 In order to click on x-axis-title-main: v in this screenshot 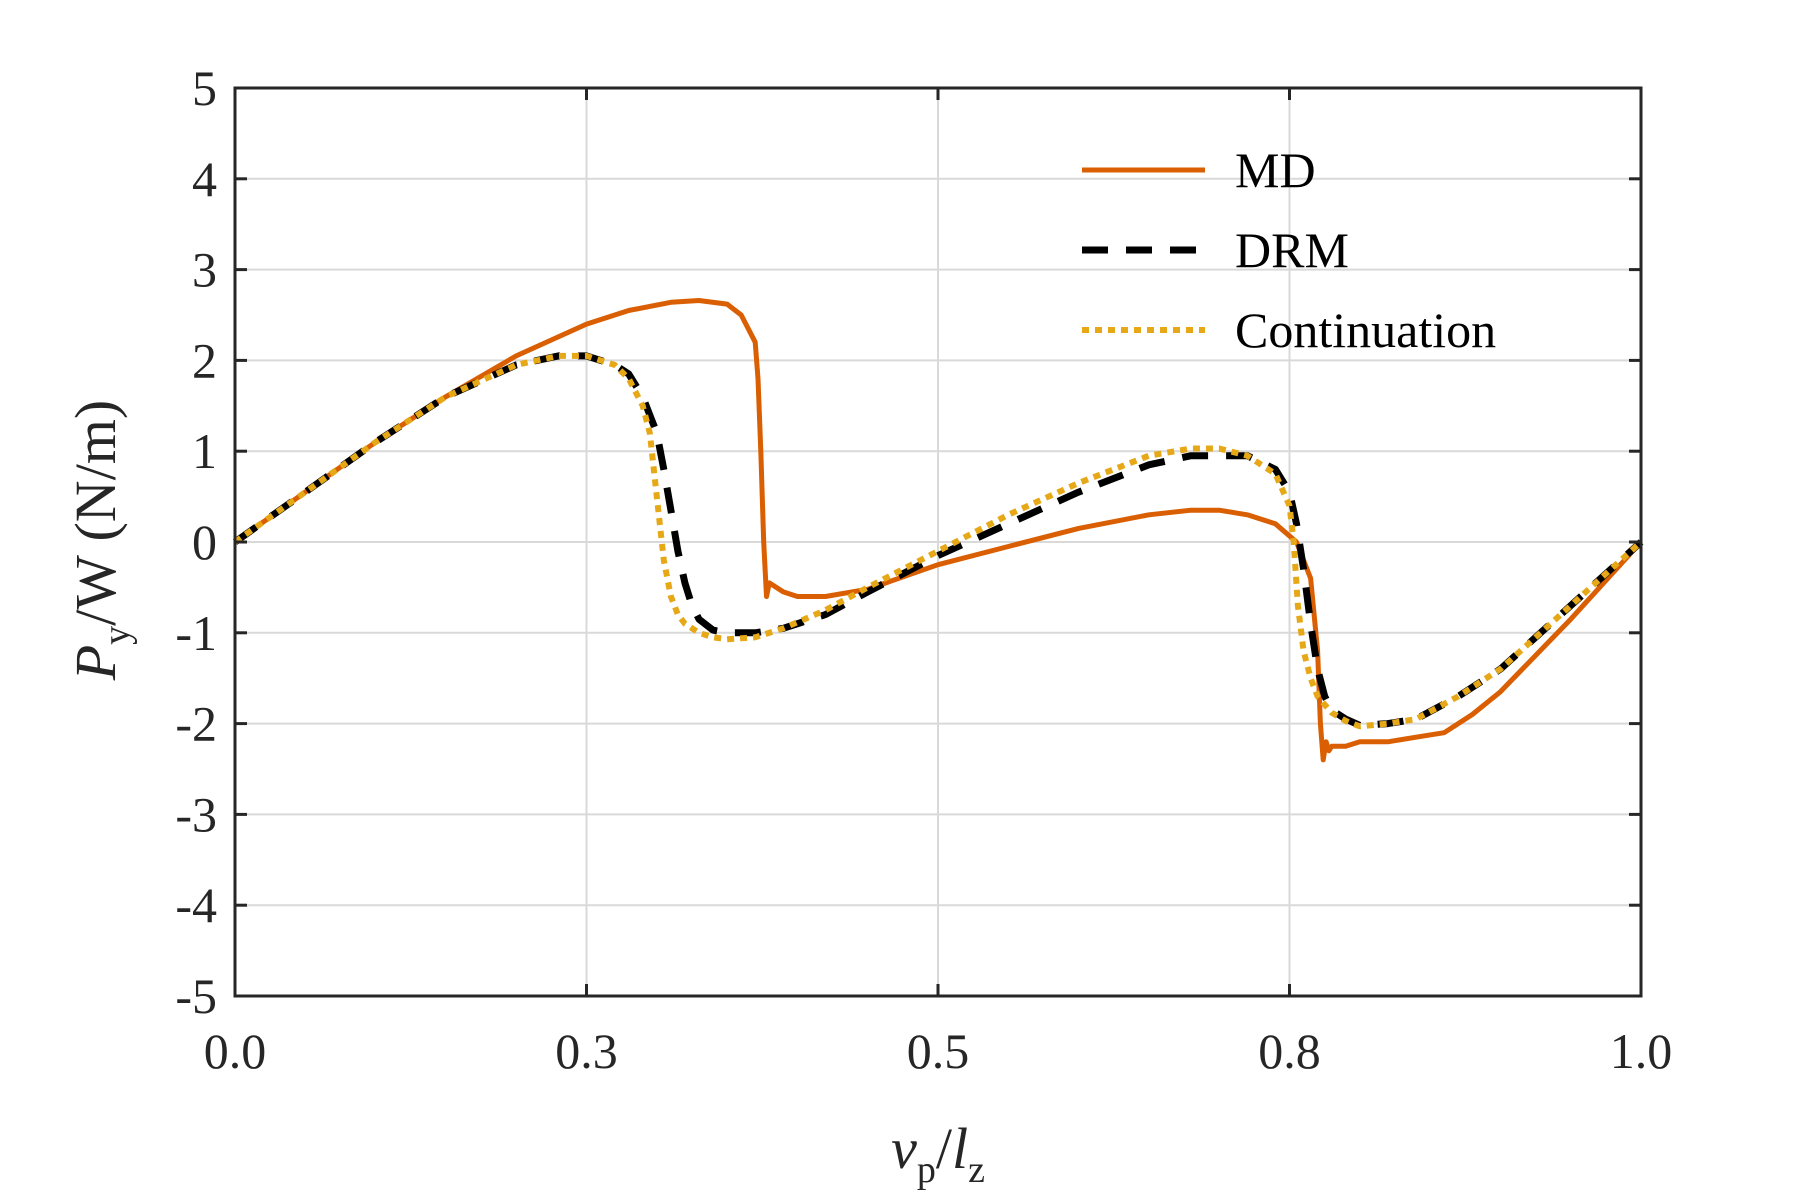, I will do `click(904, 1148)`.